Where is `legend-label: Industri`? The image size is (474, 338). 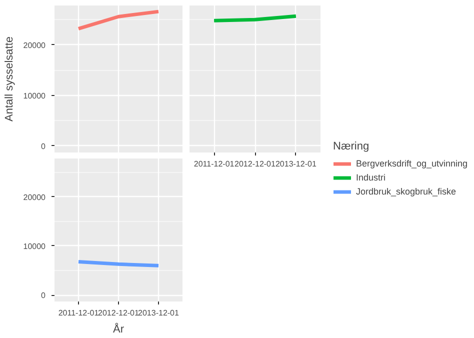
legend-label: Industri is located at coordinates (371, 178).